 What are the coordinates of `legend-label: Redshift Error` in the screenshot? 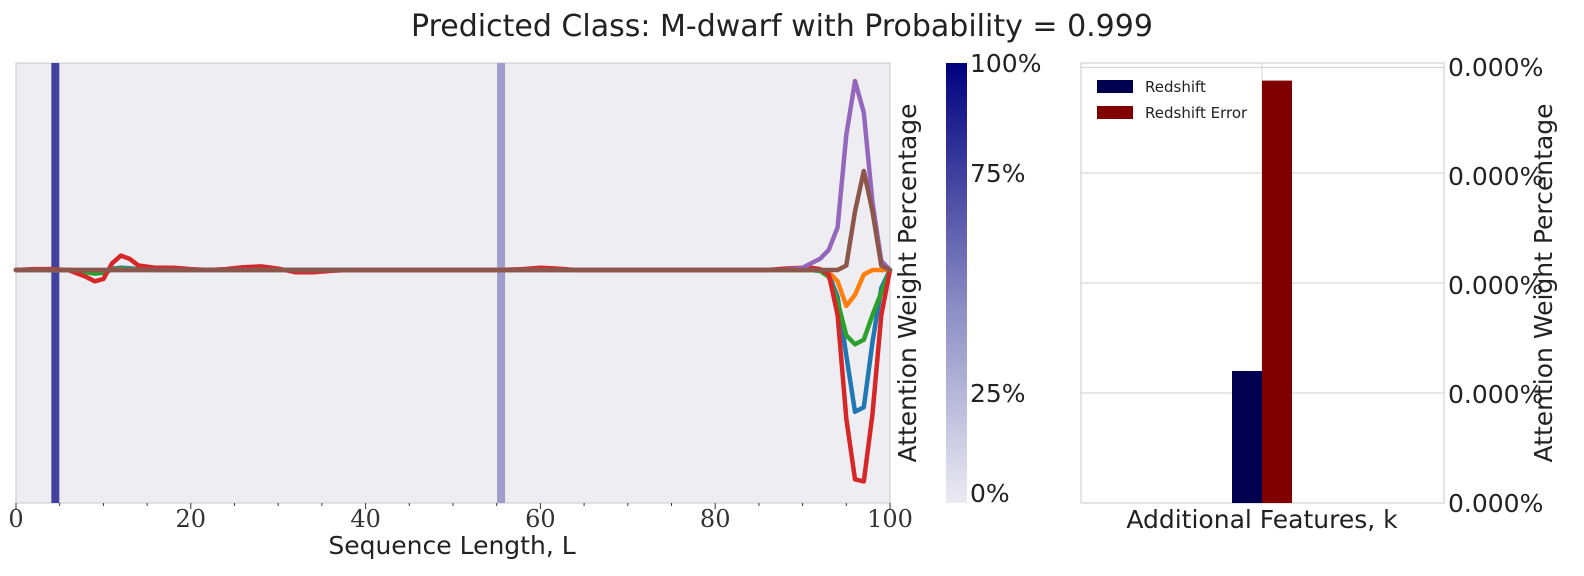 It's located at (1196, 113).